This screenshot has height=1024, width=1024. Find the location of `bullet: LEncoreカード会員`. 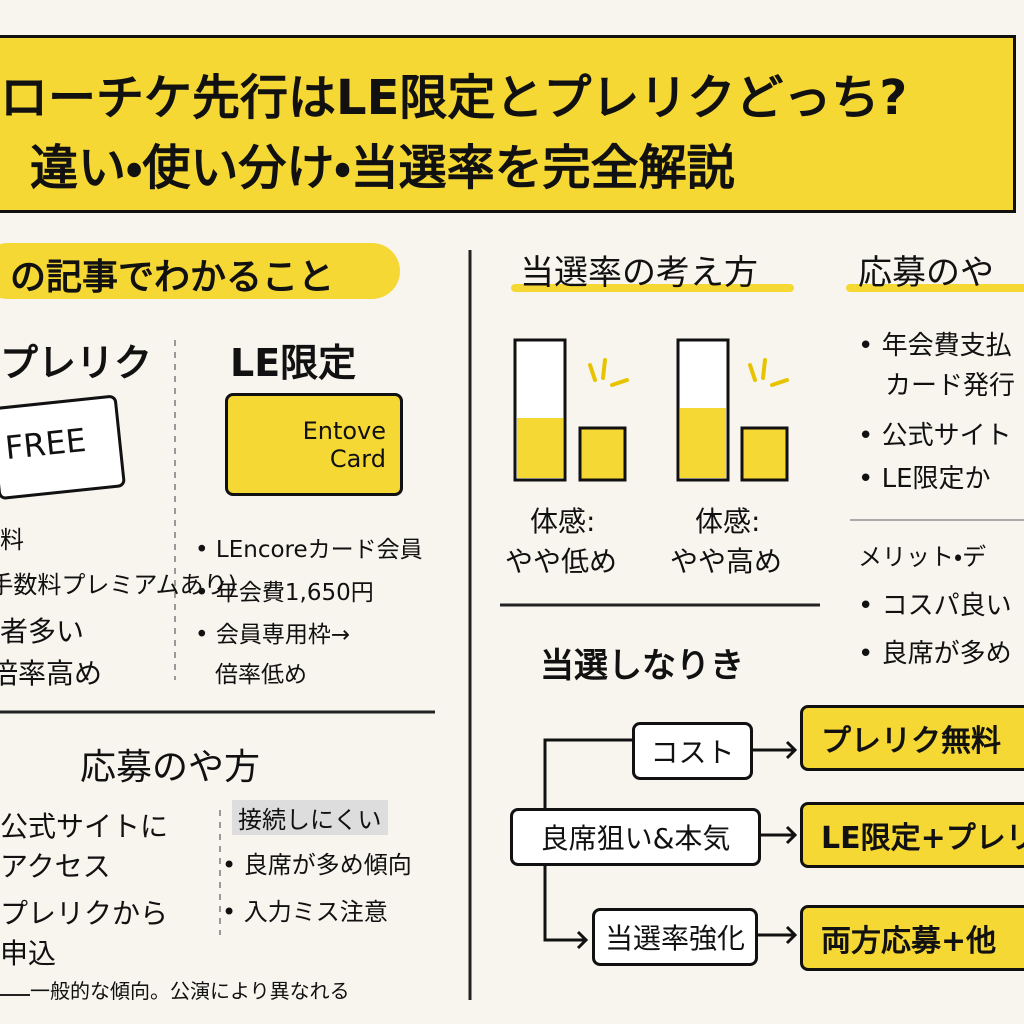

bullet: LEncoreカード会員 is located at coordinates (309, 547).